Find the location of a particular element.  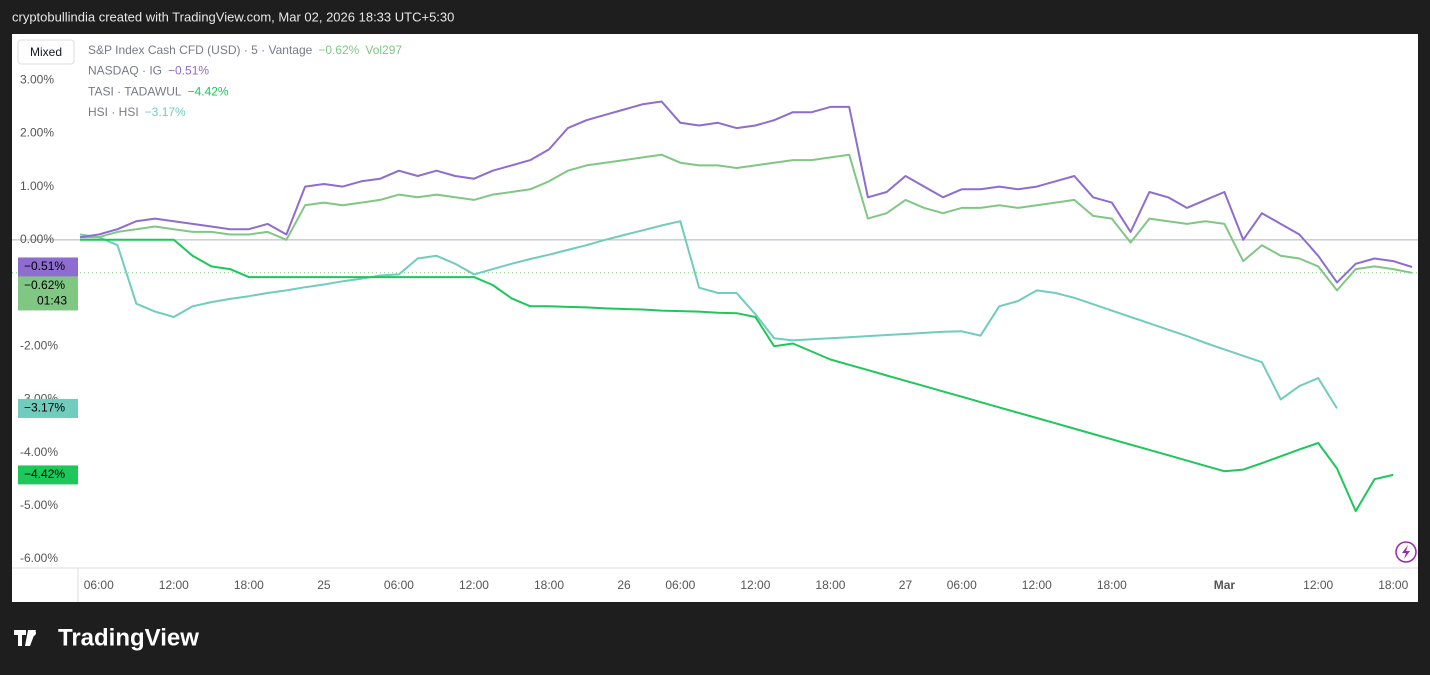

alert-icon-bolt is located at coordinates (1406, 552).